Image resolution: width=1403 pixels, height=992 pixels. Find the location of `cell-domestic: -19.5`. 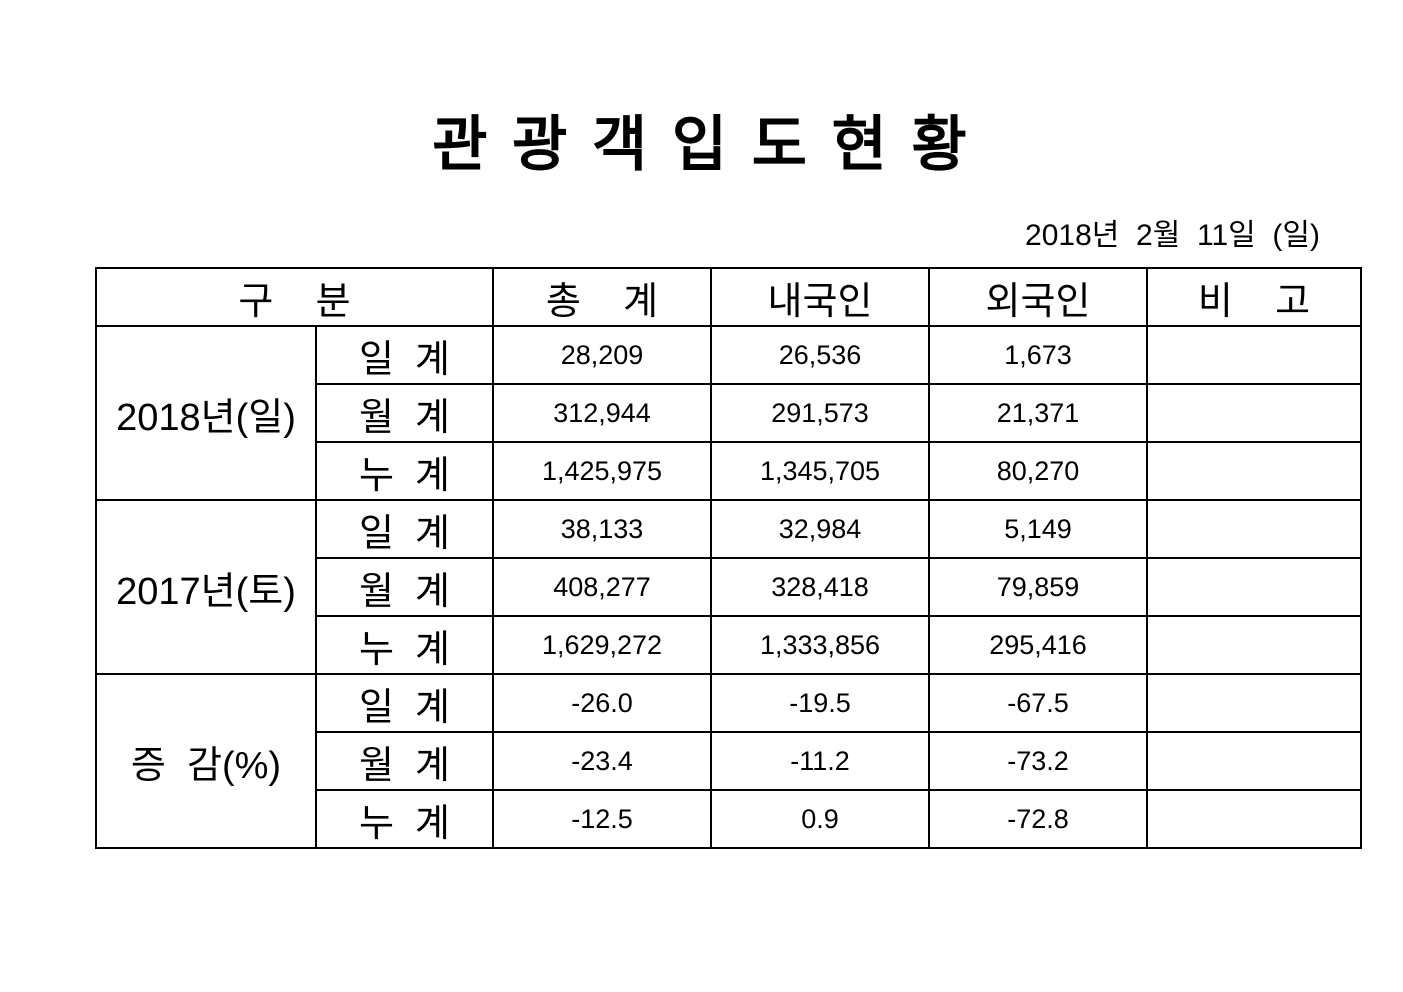

cell-domestic: -19.5 is located at coordinates (820, 703).